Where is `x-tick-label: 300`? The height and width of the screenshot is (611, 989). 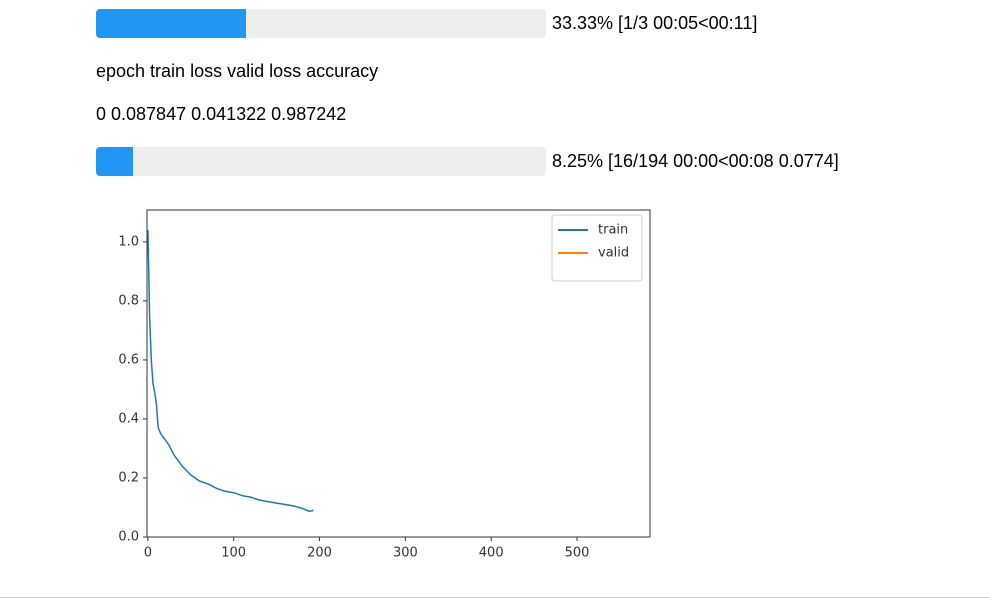
x-tick-label: 300 is located at coordinates (405, 553).